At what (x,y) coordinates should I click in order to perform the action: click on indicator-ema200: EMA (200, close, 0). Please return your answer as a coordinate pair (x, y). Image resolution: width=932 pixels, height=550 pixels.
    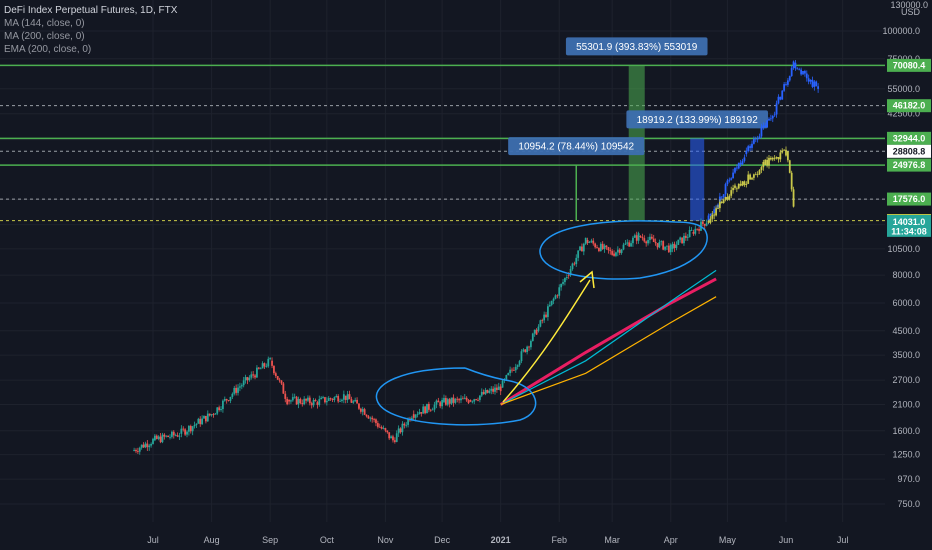
    Looking at the image, I should click on (48, 49).